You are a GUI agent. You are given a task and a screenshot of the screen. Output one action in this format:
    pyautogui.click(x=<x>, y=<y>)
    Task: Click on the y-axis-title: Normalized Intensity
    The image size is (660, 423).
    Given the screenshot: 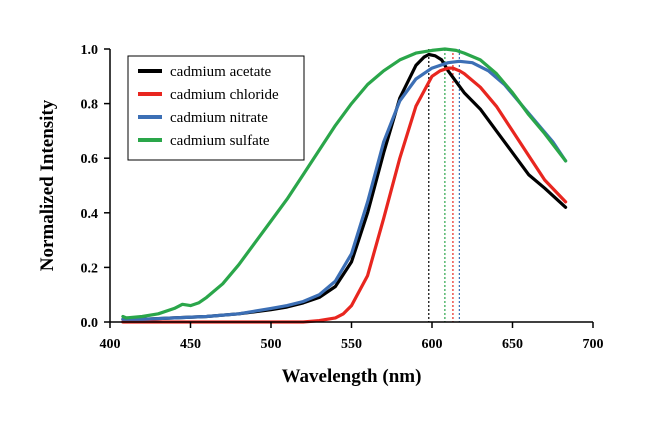 What is the action you would take?
    pyautogui.click(x=47, y=185)
    